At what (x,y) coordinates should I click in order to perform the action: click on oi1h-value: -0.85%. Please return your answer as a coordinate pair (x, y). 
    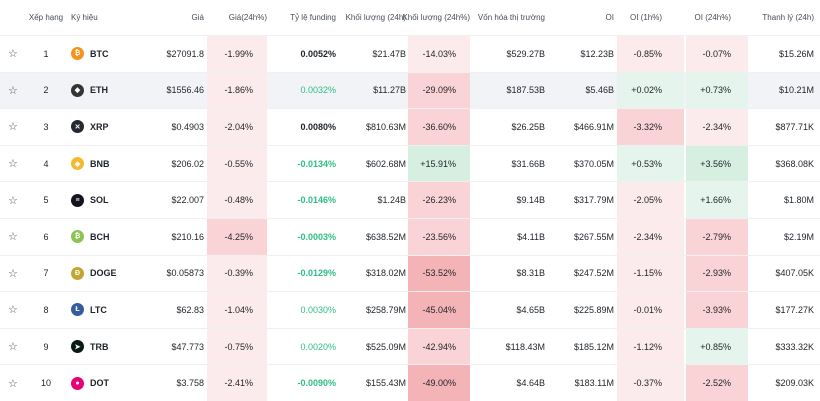
    Looking at the image, I should click on (647, 53).